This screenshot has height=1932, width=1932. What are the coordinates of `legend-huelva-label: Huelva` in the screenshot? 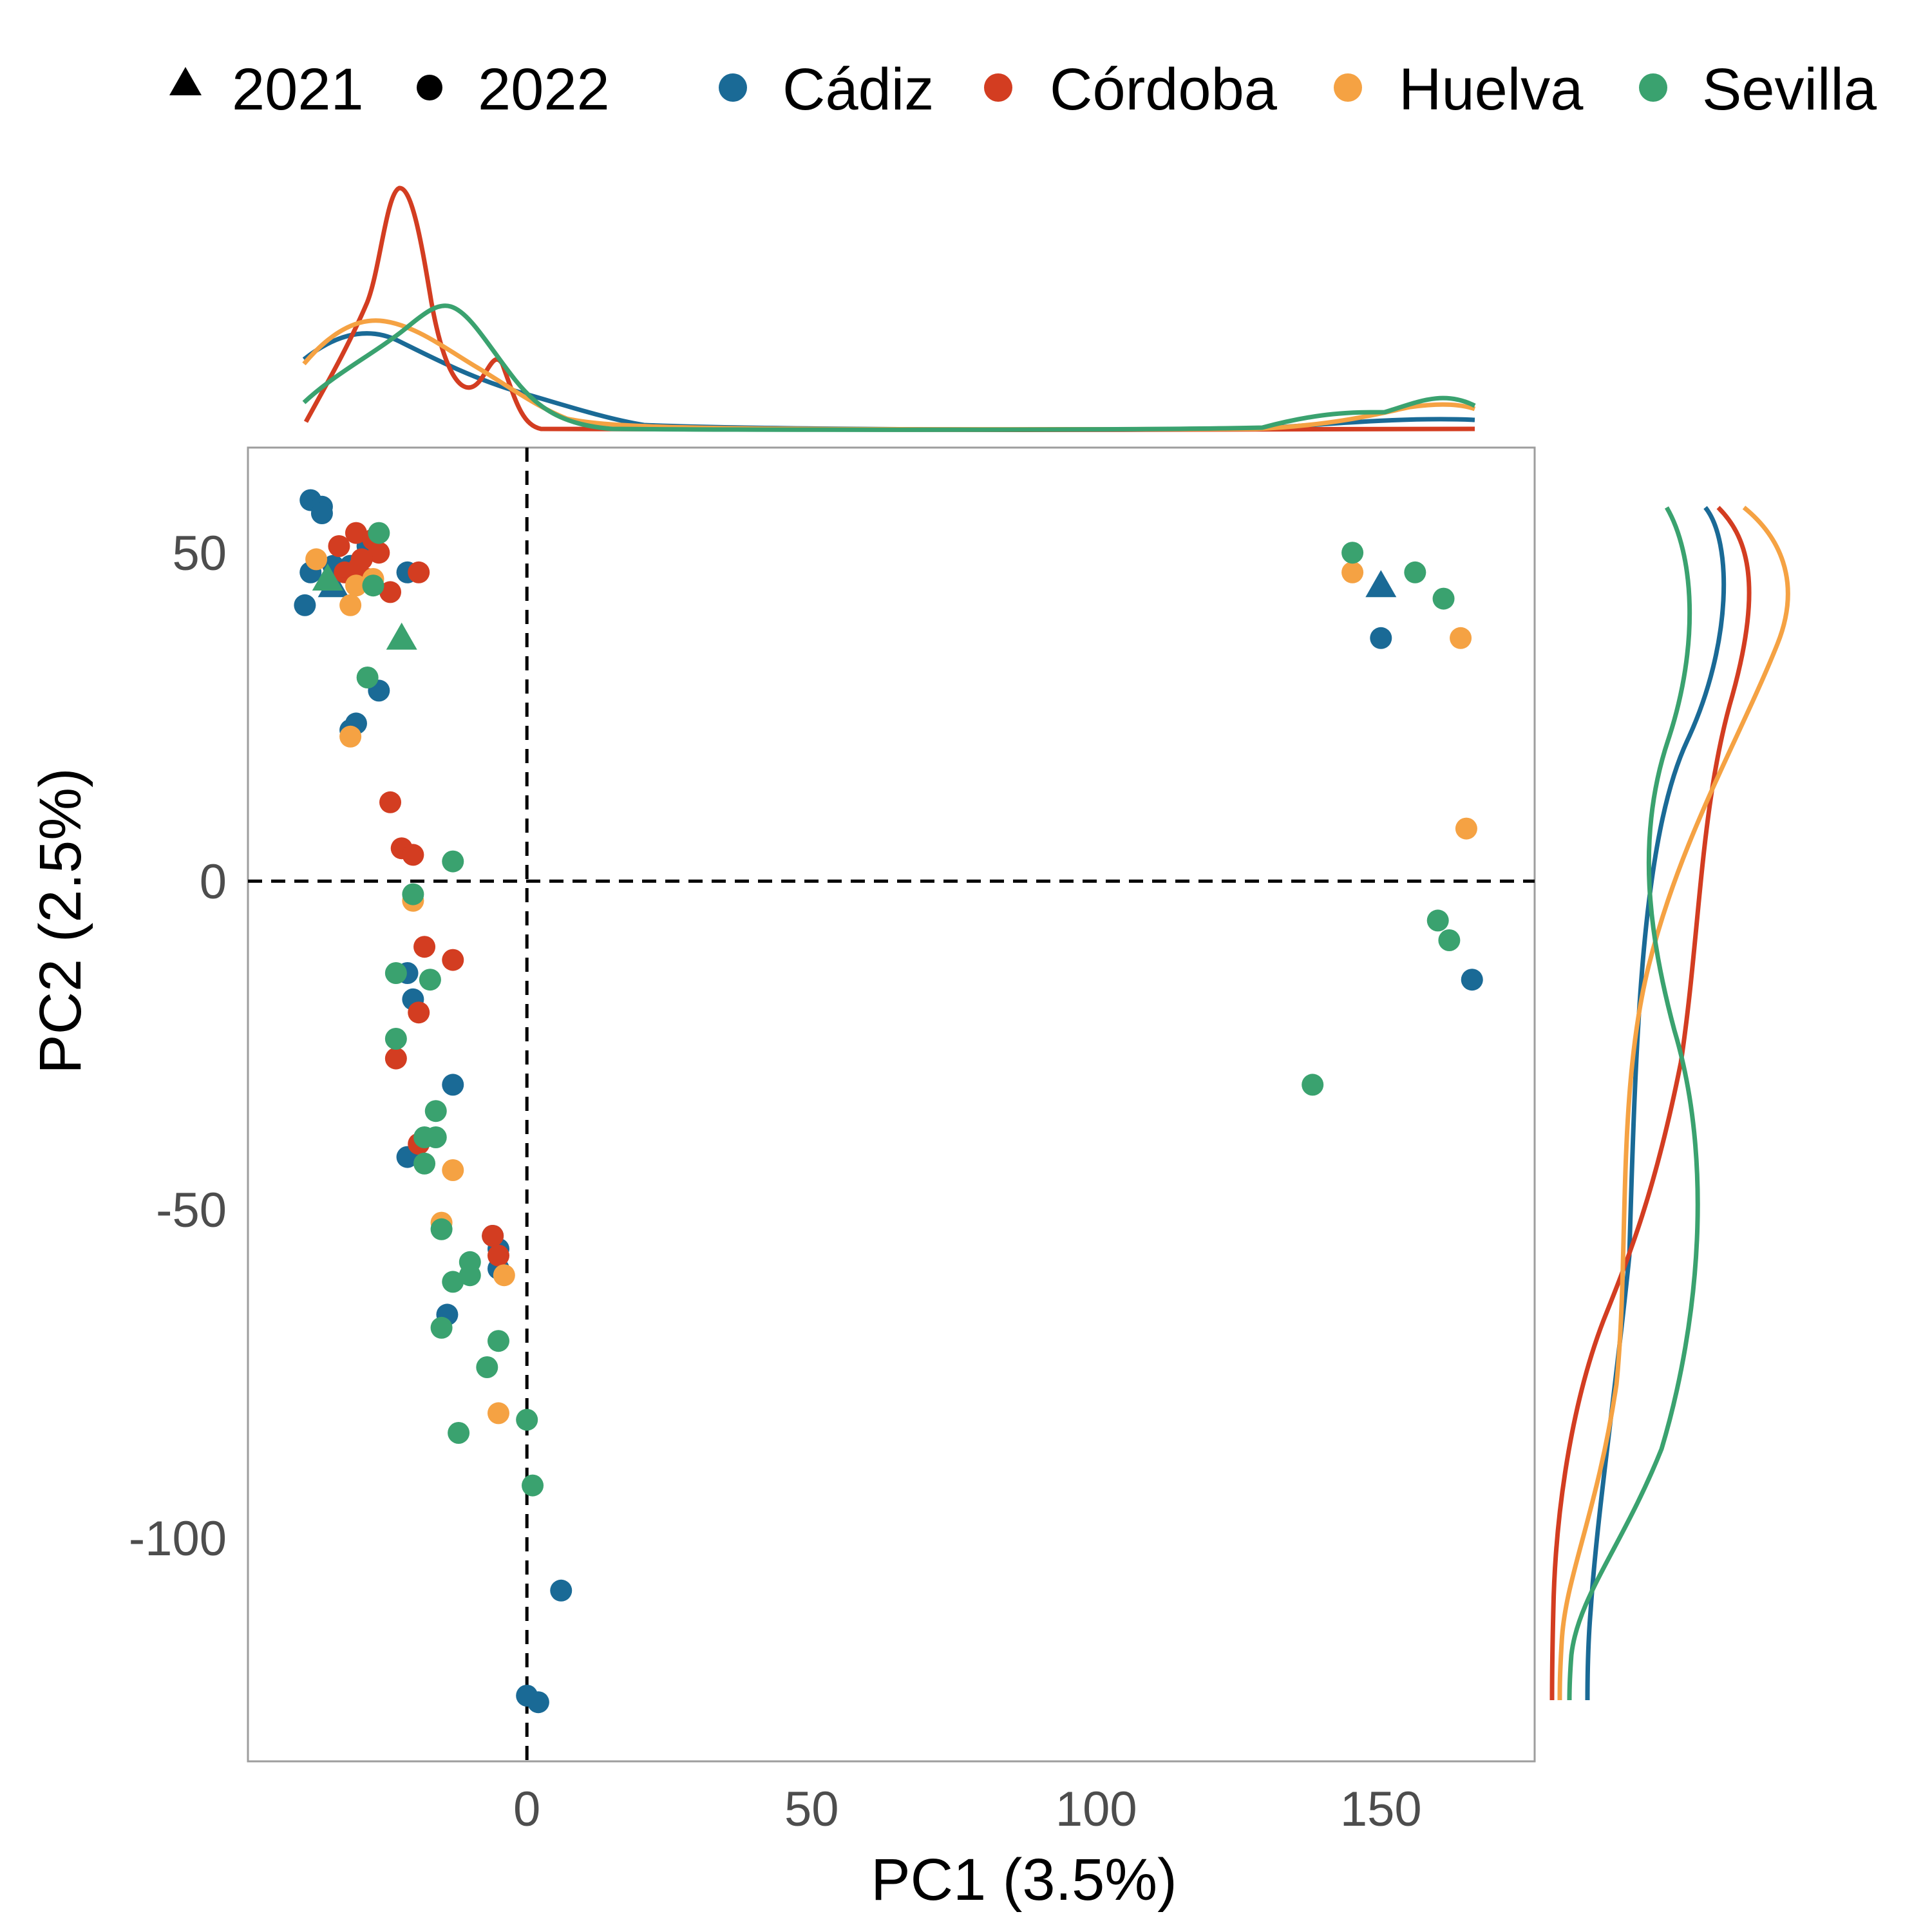 It's located at (1492, 89).